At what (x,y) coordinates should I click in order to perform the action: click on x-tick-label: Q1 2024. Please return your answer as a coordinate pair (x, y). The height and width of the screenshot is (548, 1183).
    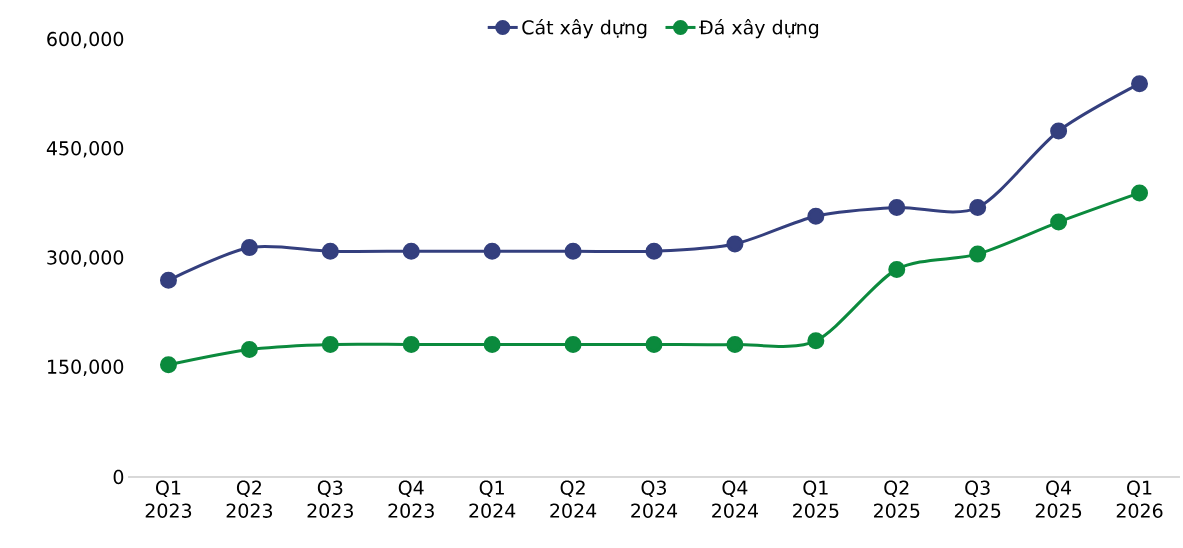
    Looking at the image, I should click on (492, 499).